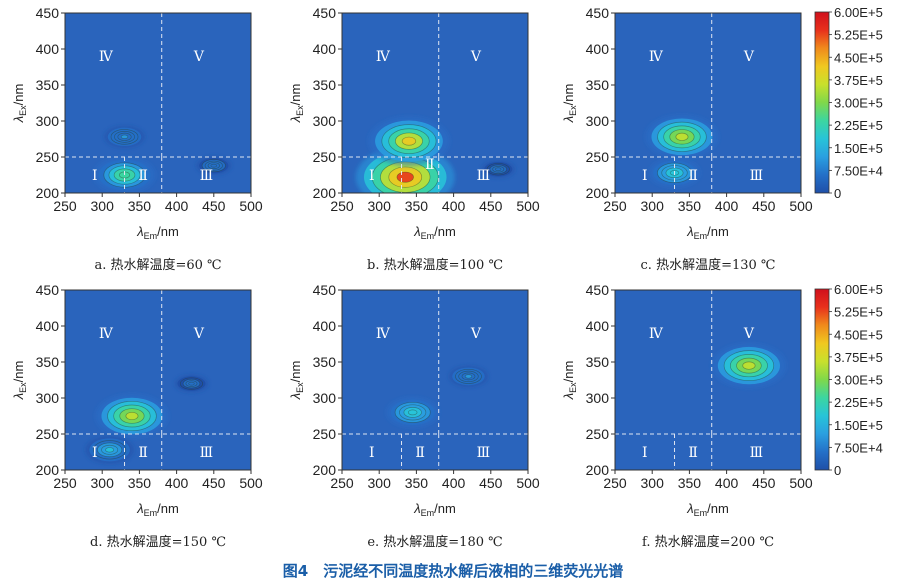 The width and height of the screenshot is (906, 584). Describe the element at coordinates (858, 289) in the screenshot. I see `colorbar-label: 6.00E+5` at that location.